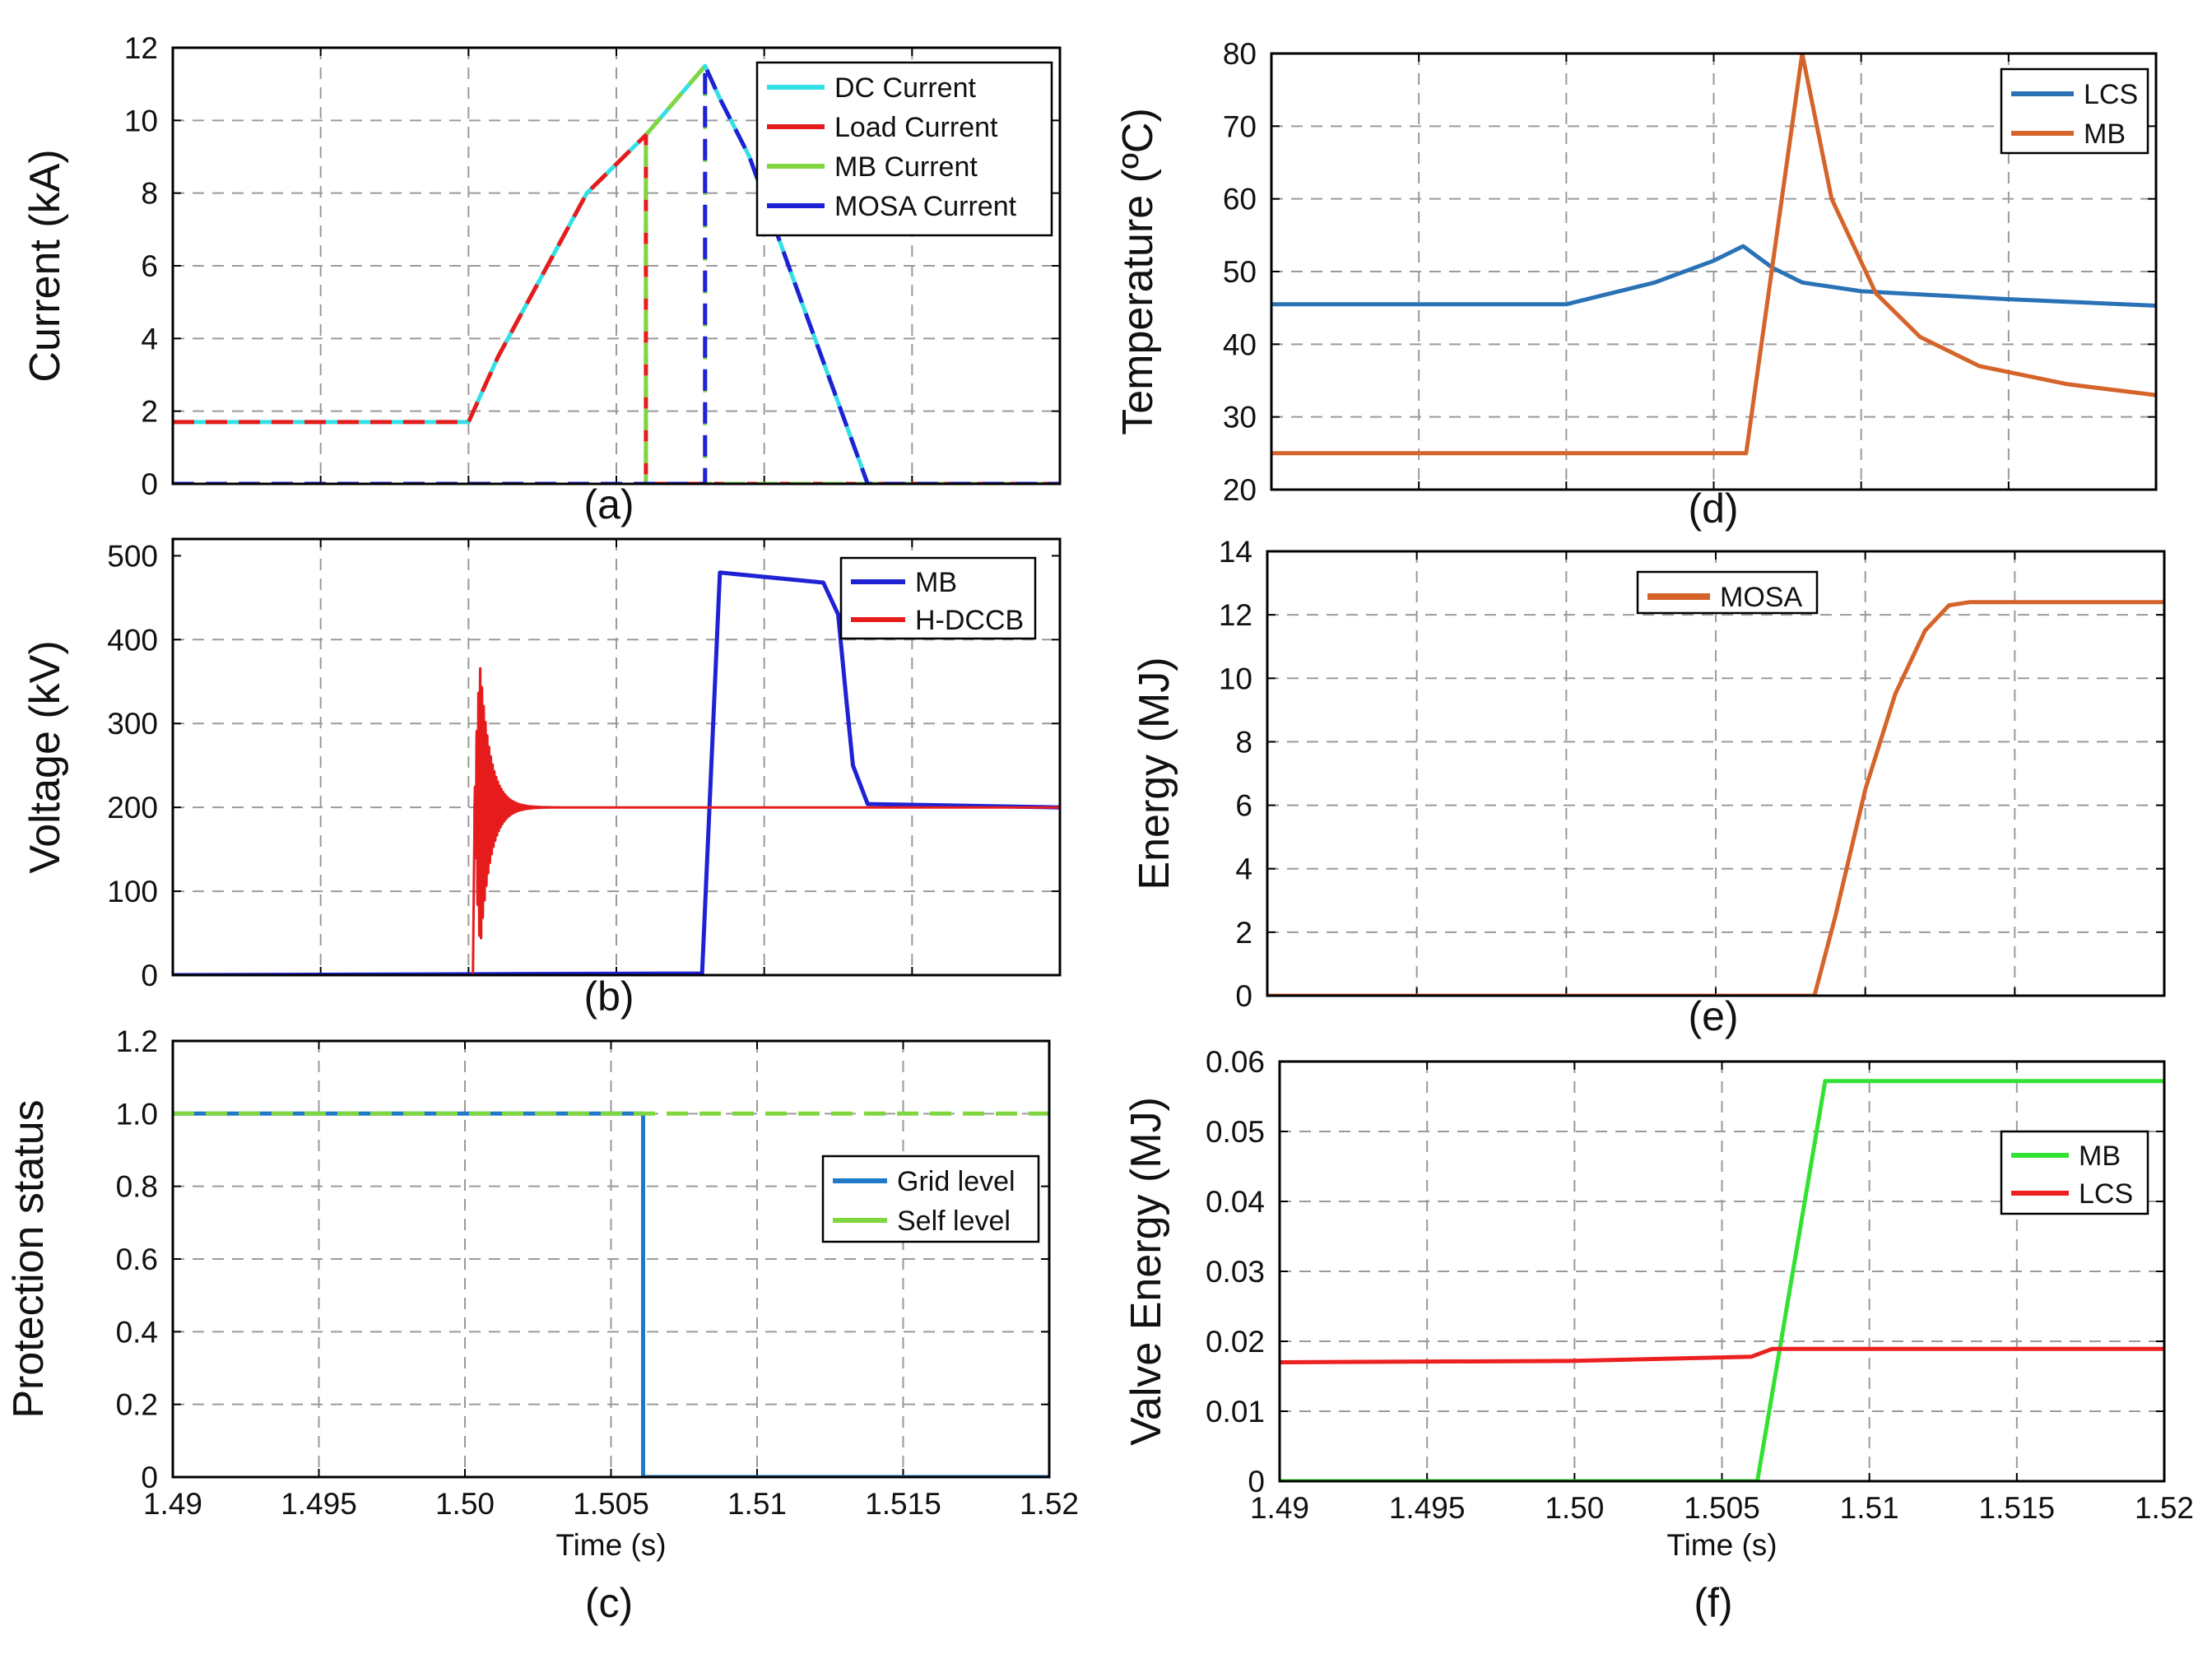 Image resolution: width=2212 pixels, height=1654 pixels. Describe the element at coordinates (137, 1332) in the screenshot. I see `y-tick-label: 0.4` at that location.